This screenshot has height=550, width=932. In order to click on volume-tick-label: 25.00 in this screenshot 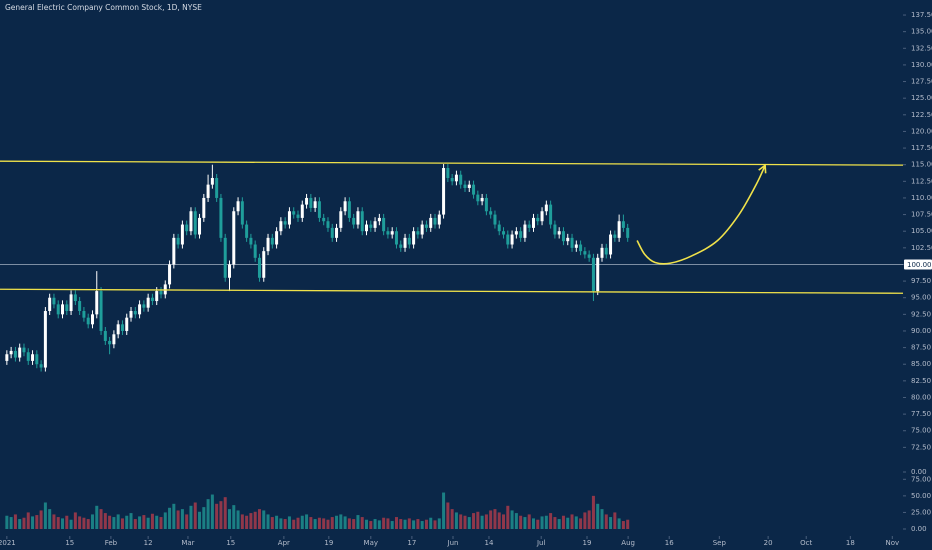, I will do `click(921, 512)`.